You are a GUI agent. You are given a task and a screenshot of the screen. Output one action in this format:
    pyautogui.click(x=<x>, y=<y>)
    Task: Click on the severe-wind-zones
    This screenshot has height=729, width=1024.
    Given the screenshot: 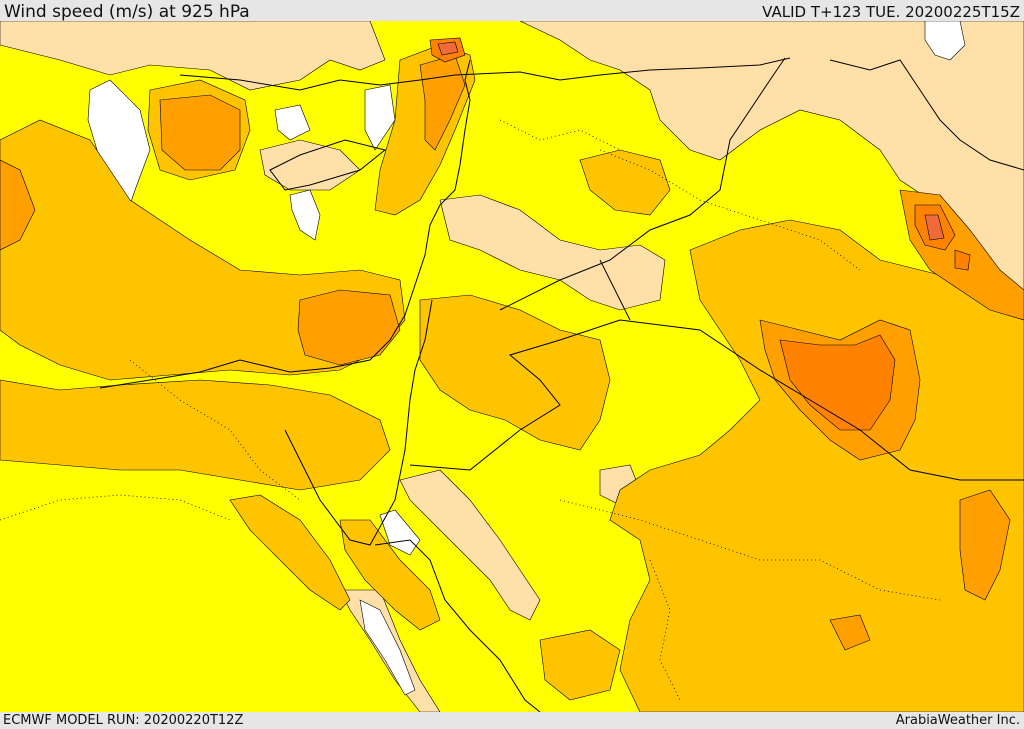 What is the action you would take?
    pyautogui.click(x=691, y=141)
    